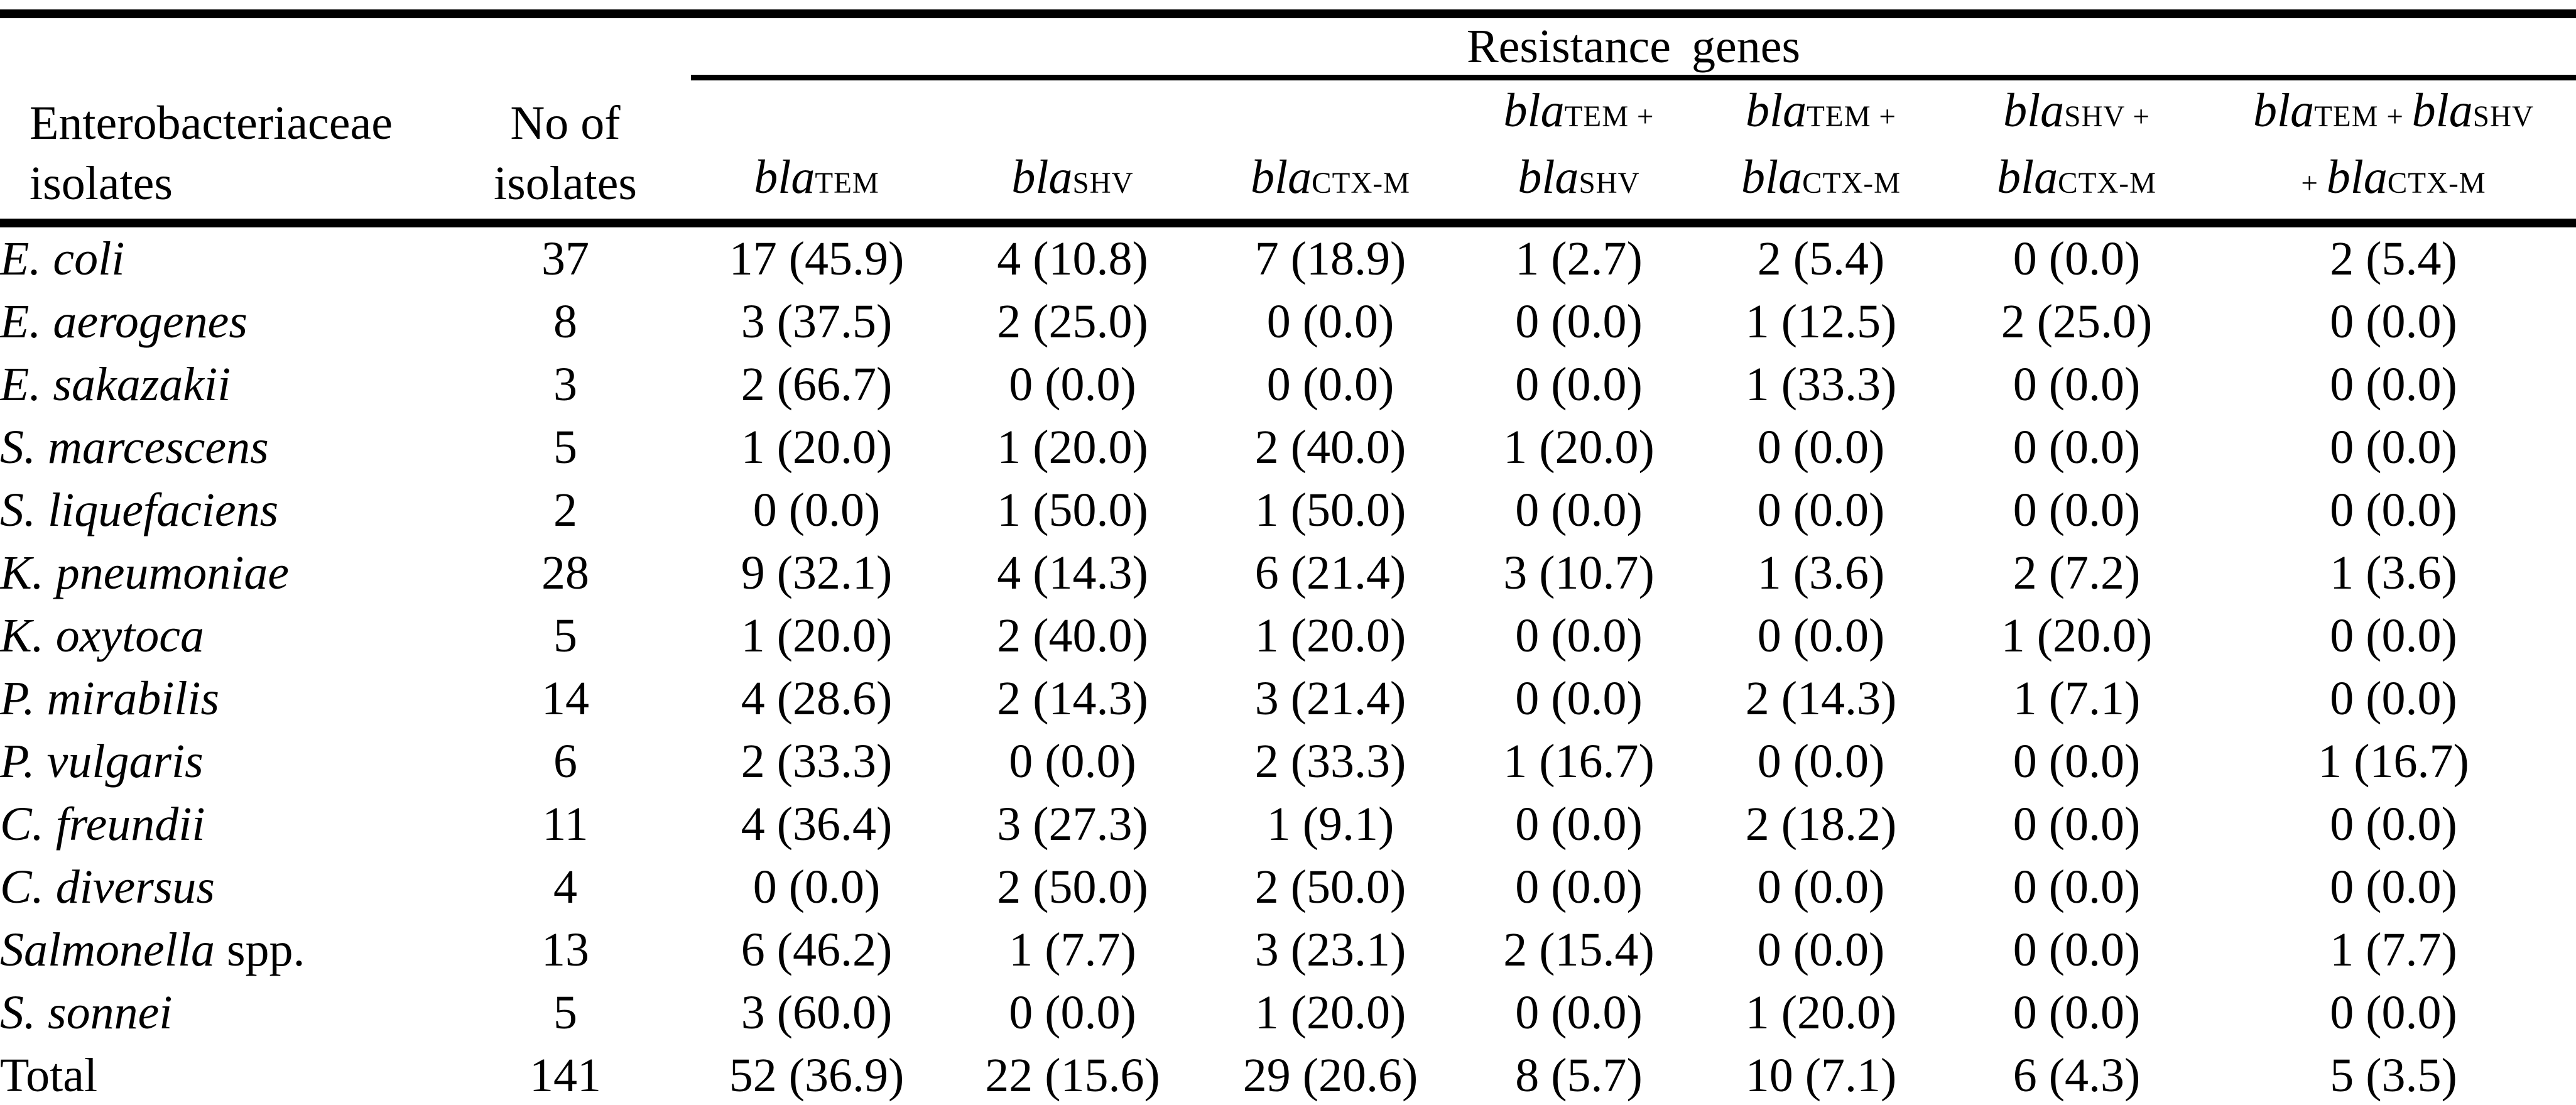 This screenshot has width=2576, height=1105. I want to click on text: Total, so click(49, 1075).